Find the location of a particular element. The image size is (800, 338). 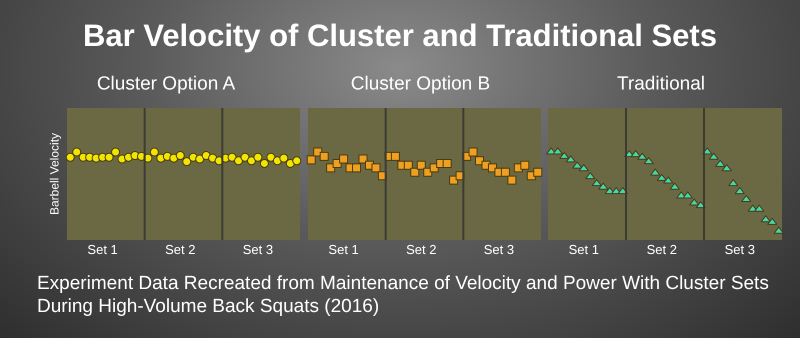

chart-subtitle: Traditional is located at coordinates (661, 83).